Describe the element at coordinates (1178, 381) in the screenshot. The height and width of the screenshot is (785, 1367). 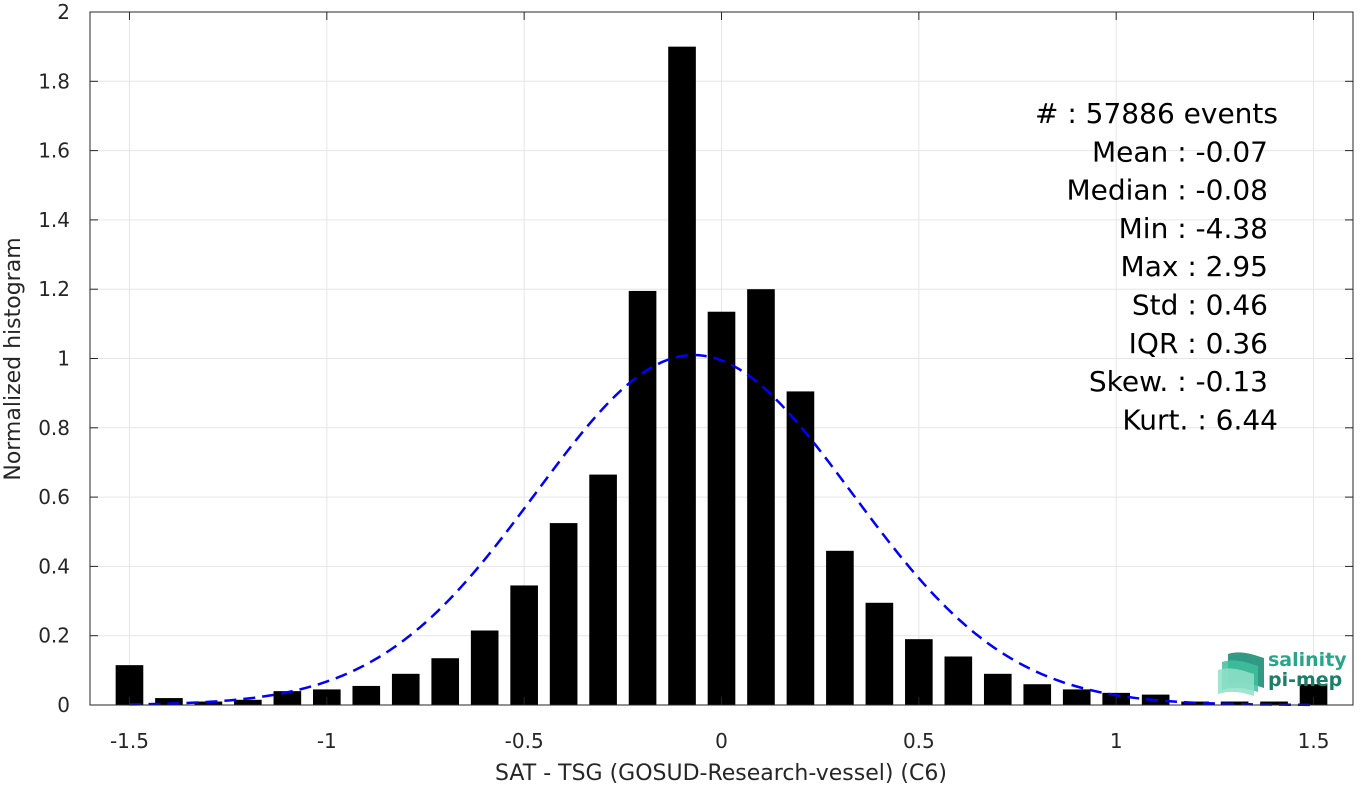
I see `stat-line: Skew. : -0.13` at that location.